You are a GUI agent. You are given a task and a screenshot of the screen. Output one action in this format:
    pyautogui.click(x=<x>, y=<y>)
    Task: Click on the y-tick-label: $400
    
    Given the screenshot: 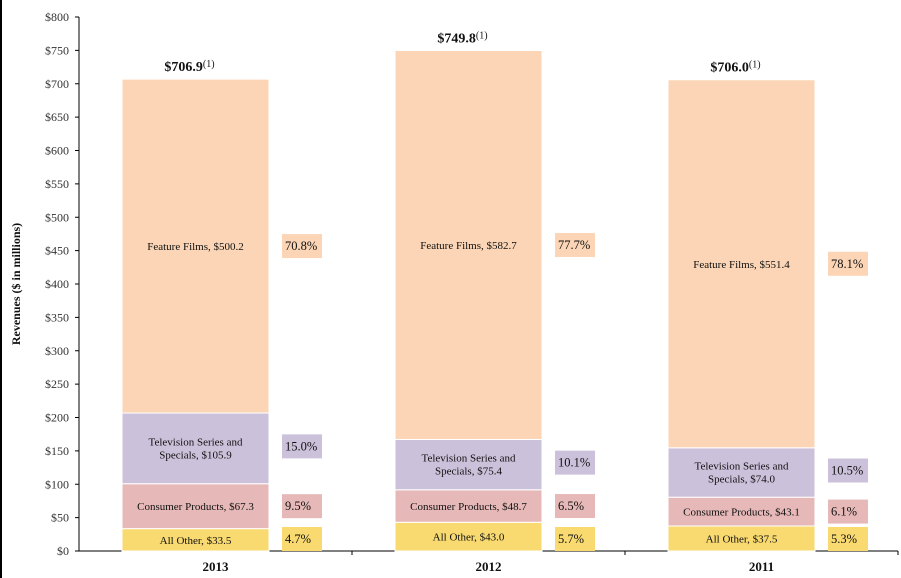 What is the action you would take?
    pyautogui.click(x=57, y=284)
    